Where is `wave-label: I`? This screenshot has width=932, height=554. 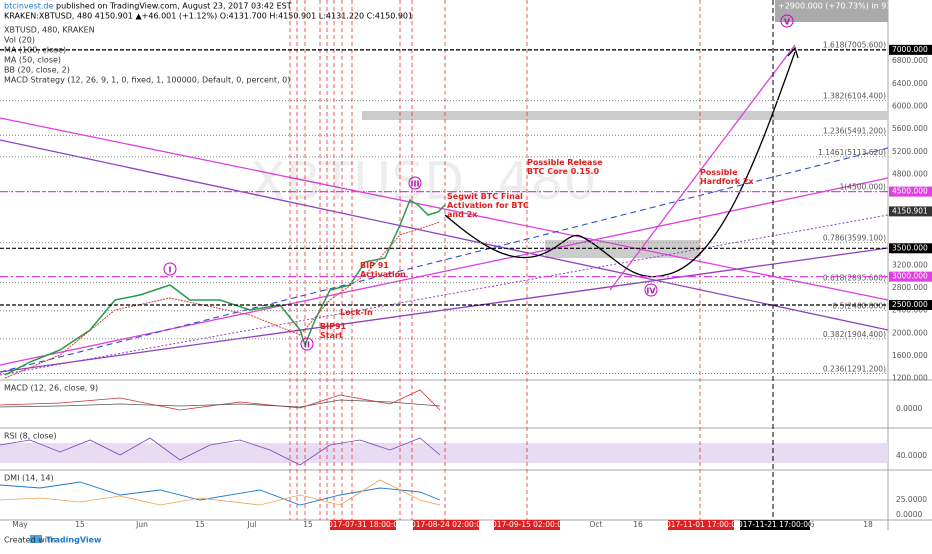 wave-label: I is located at coordinates (170, 270).